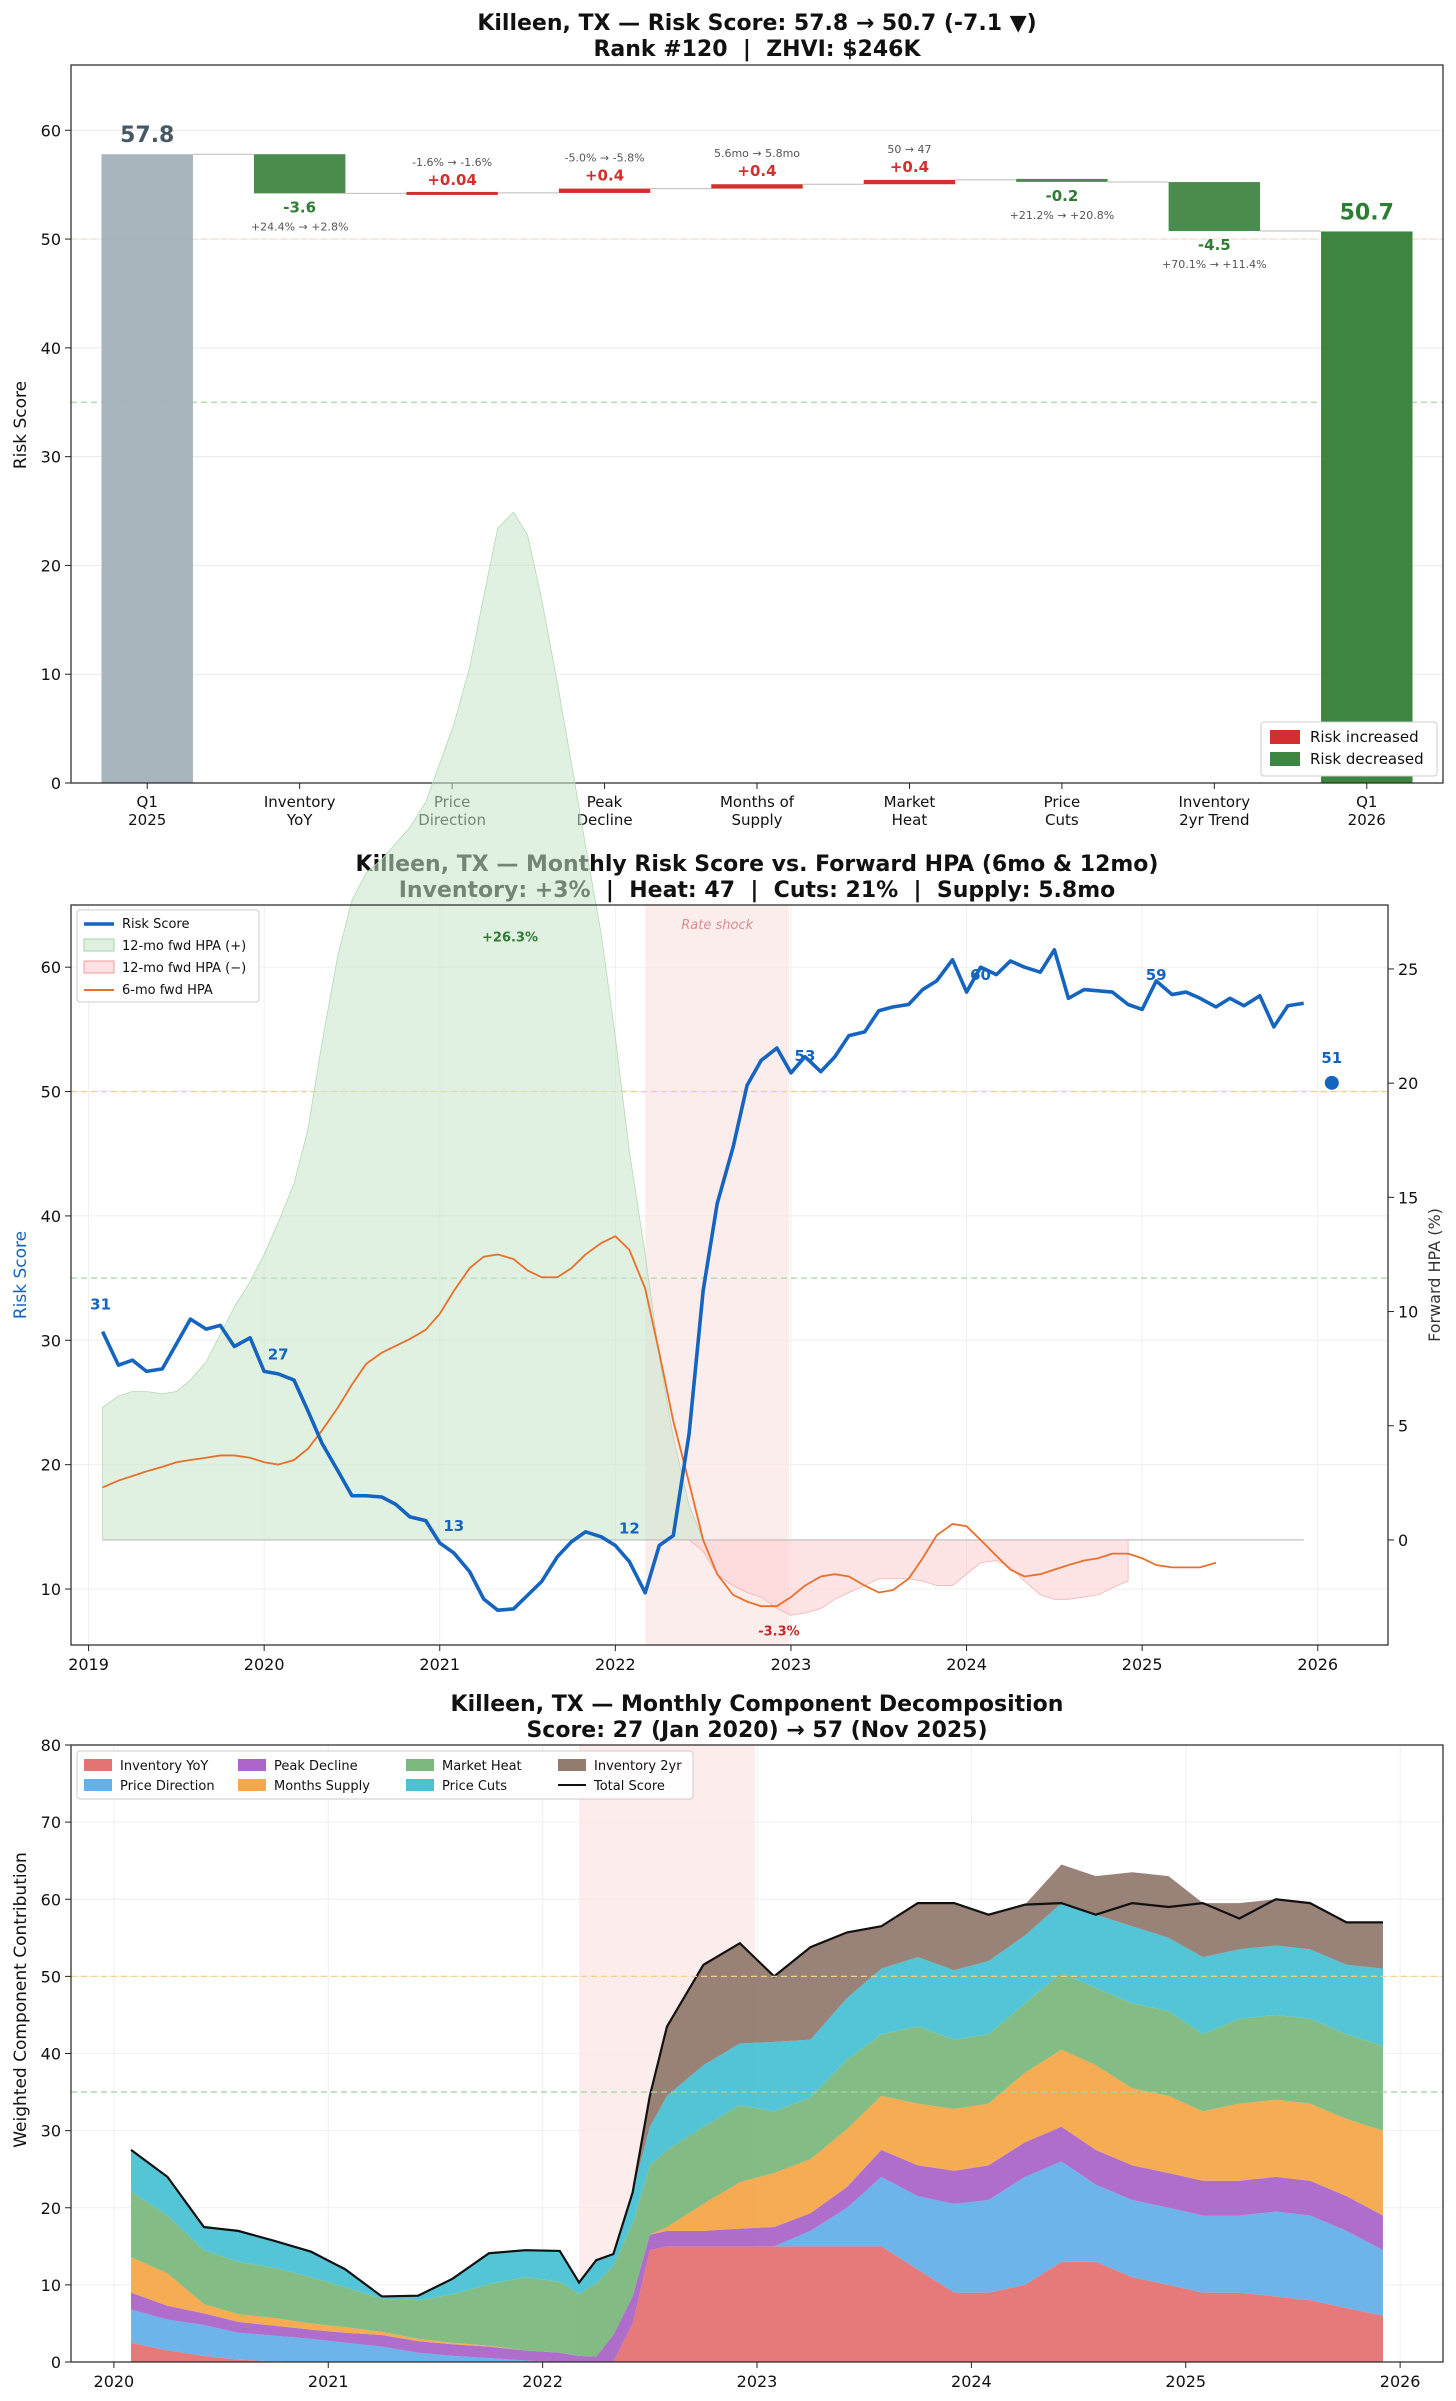 Image resolution: width=1456 pixels, height=2401 pixels. What do you see at coordinates (56, 2362) in the screenshot?
I see `y-tick-label: 0` at bounding box center [56, 2362].